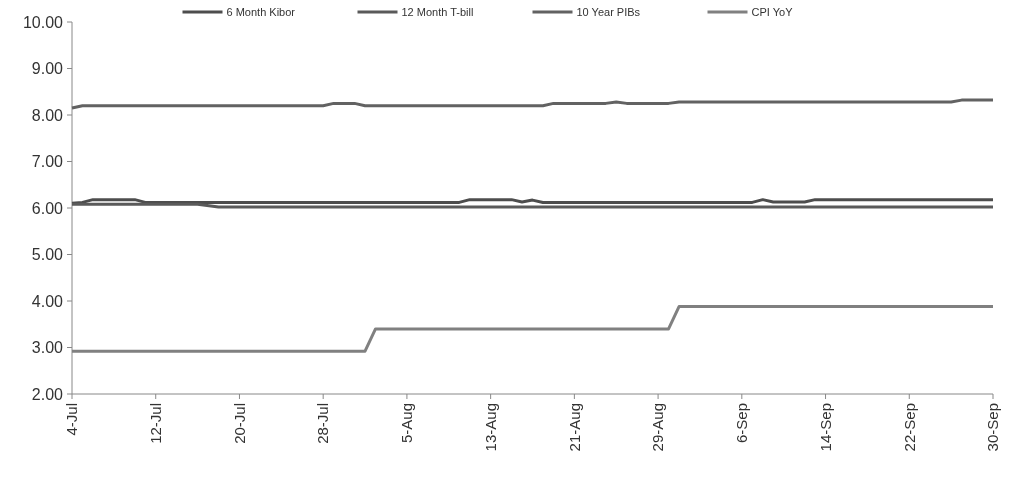 The width and height of the screenshot is (1017, 486). Describe the element at coordinates (47, 348) in the screenshot. I see `y-tick-label: 3.00` at that location.